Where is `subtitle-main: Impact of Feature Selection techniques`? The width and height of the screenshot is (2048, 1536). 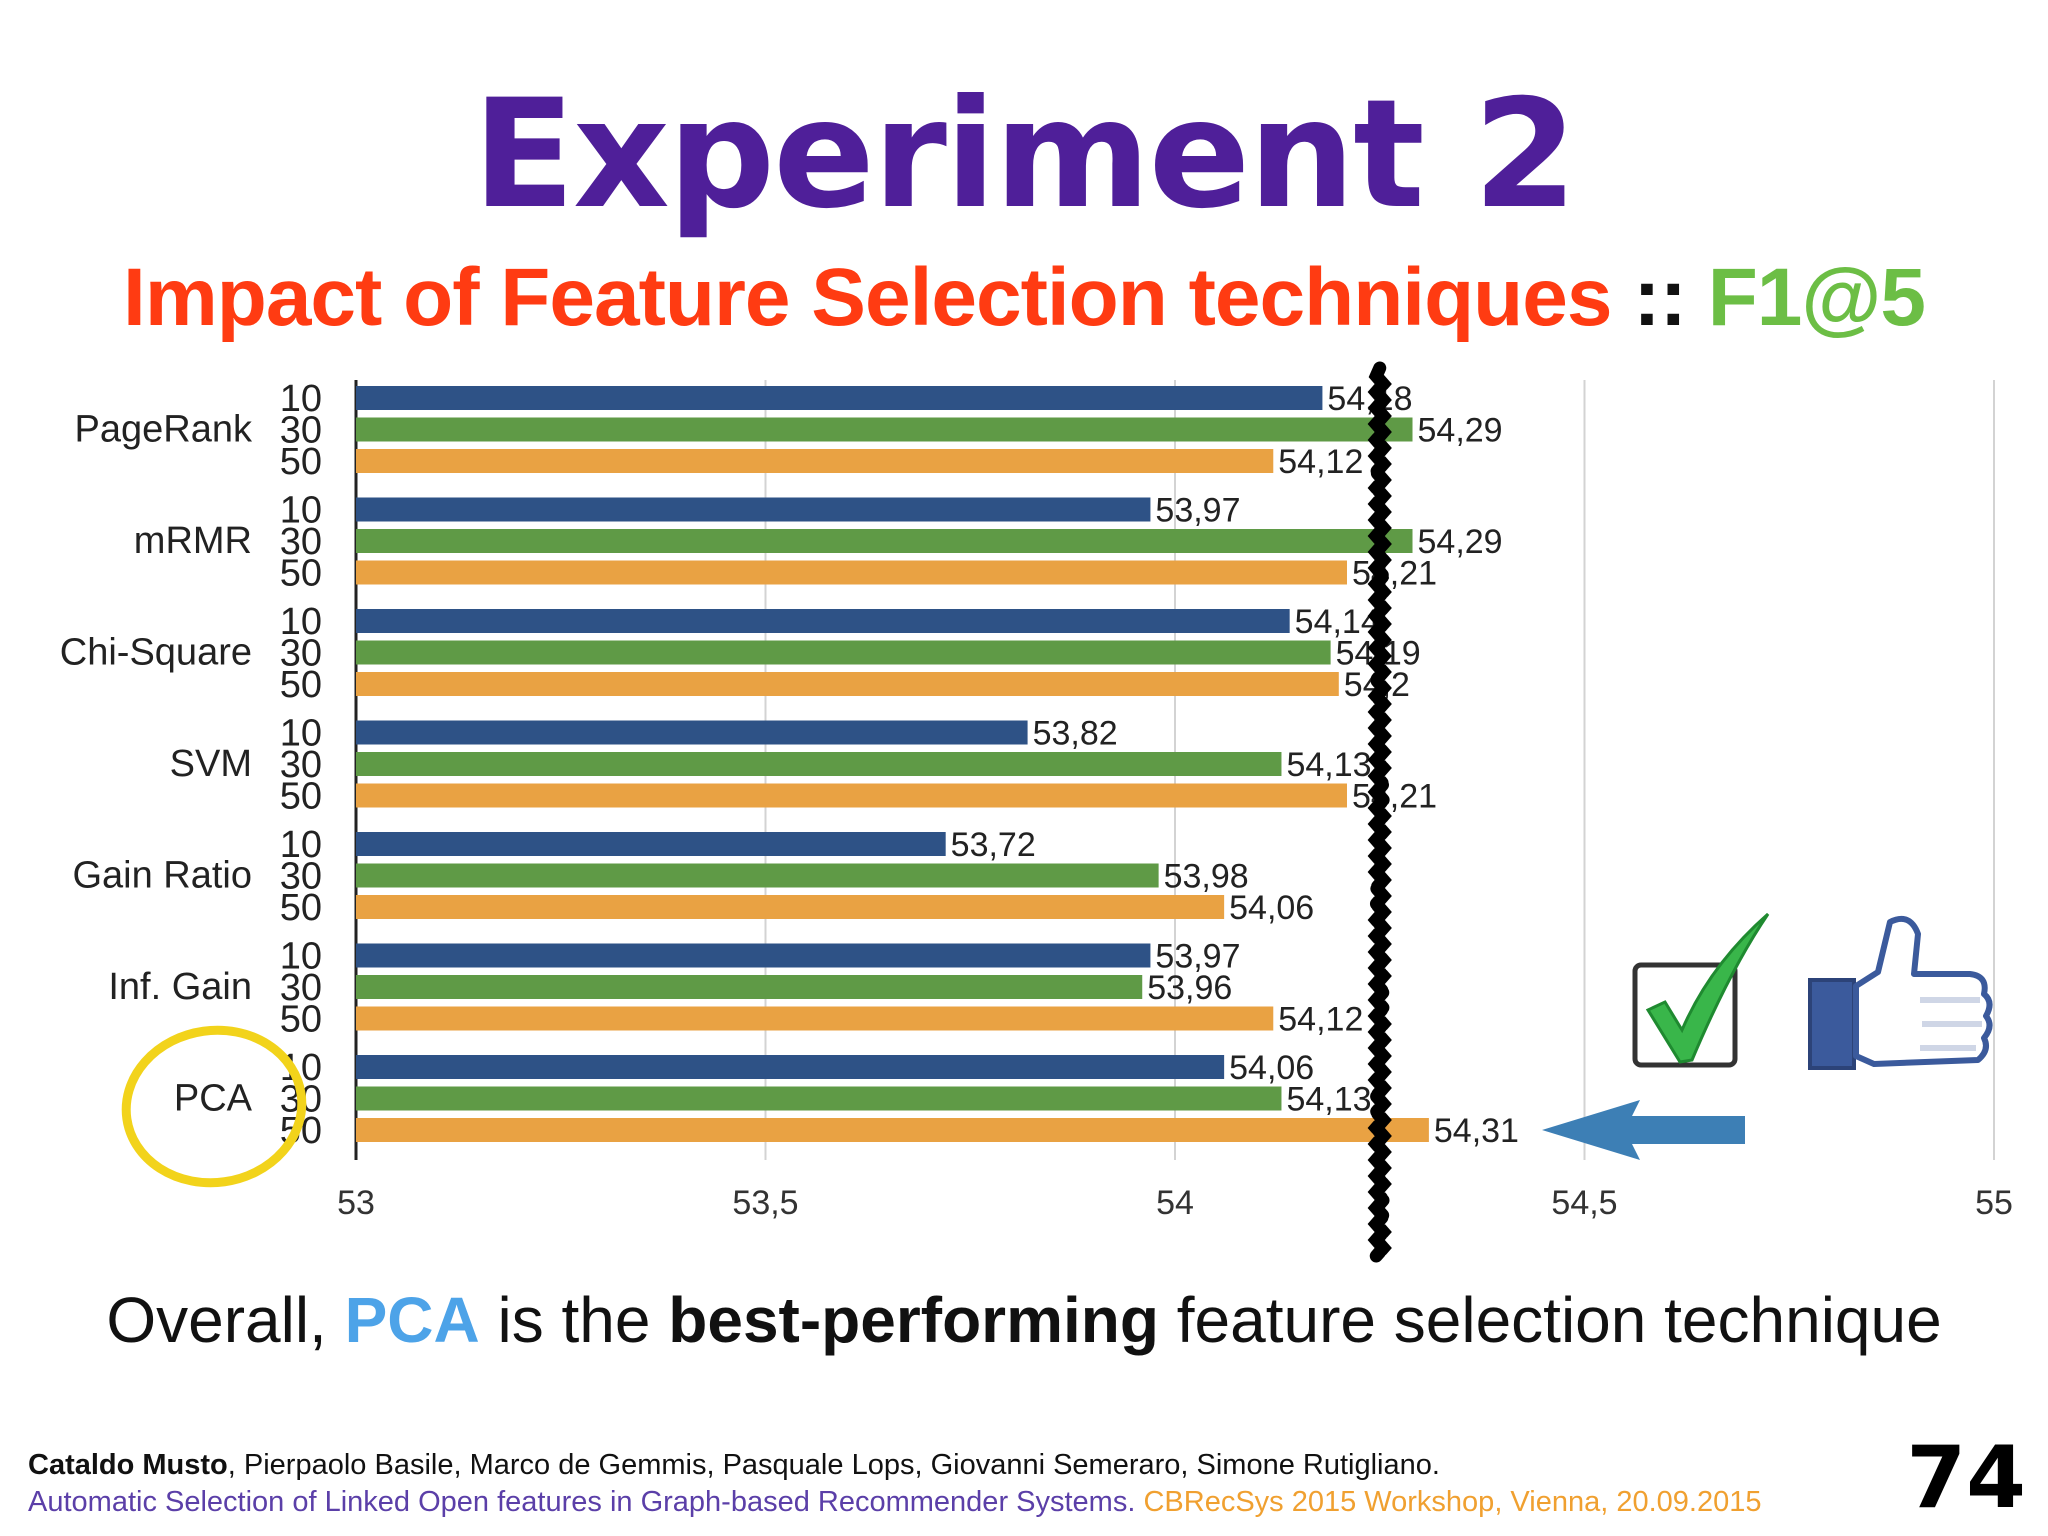 subtitle-main: Impact of Feature Selection techniques is located at coordinates (867, 297).